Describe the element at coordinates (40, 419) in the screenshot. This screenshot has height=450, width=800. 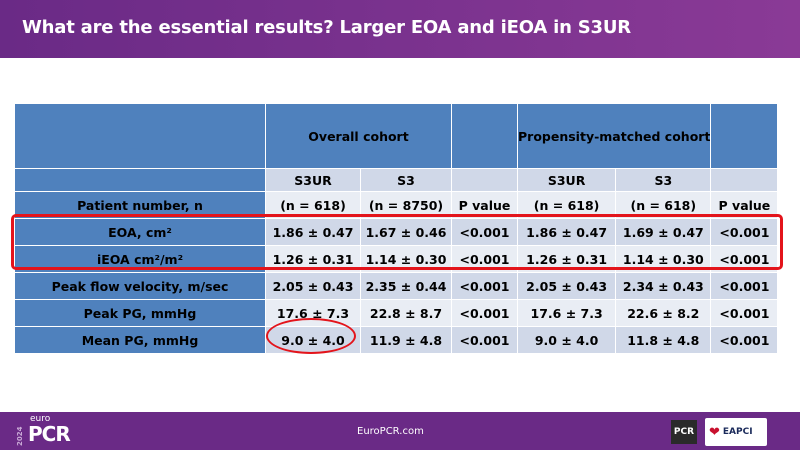
I see `footer-brand-small: euro` at that location.